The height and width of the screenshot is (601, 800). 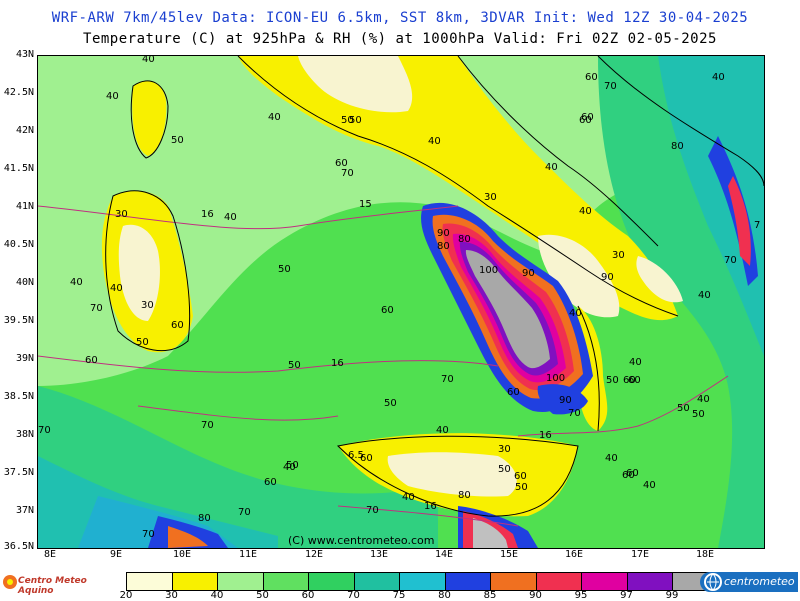 I want to click on lat-label: 41N, so click(x=24, y=206).